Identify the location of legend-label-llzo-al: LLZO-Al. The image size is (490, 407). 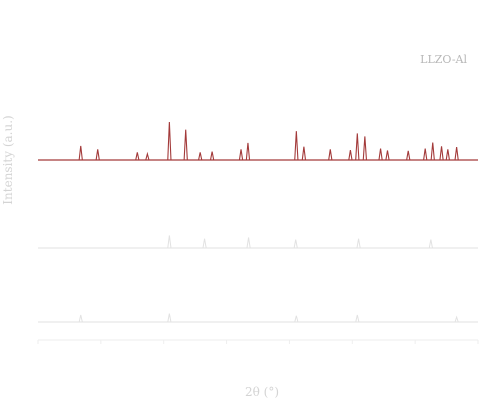
(443, 59).